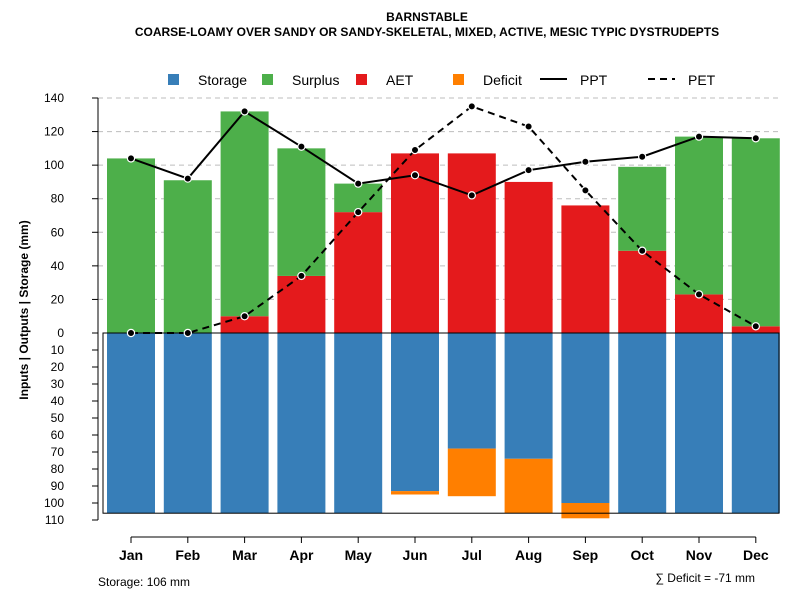 The image size is (800, 600). Describe the element at coordinates (58, 384) in the screenshot. I see `y-tick-label: 30` at that location.